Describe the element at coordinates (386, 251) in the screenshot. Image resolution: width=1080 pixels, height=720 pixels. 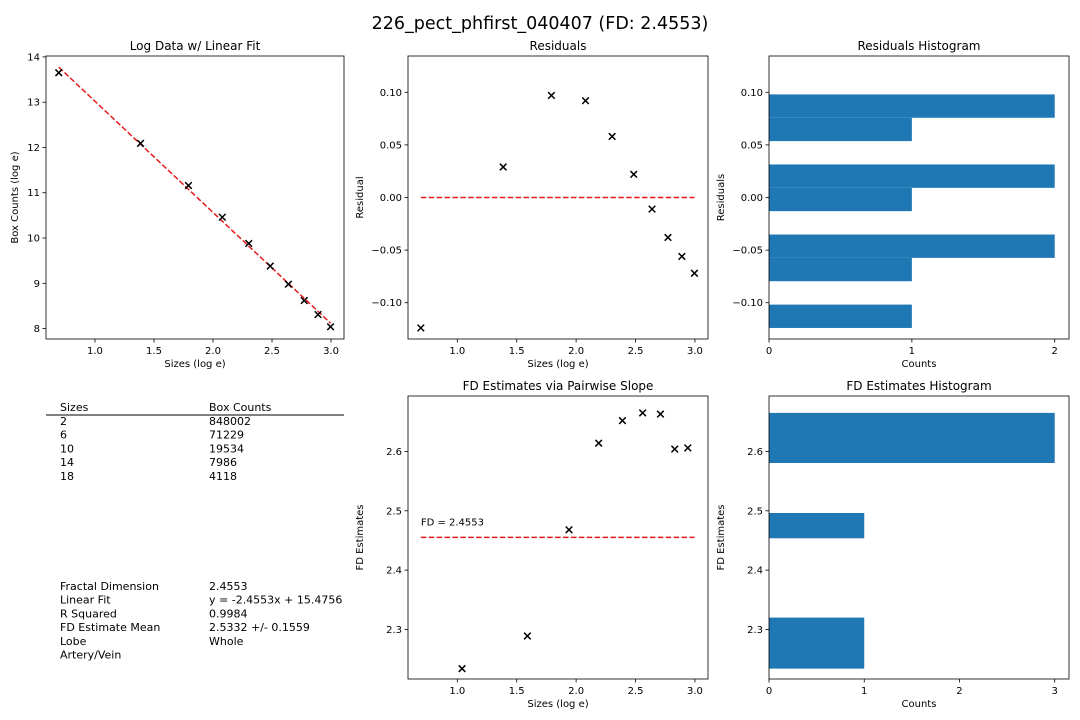
I see `y-tick-label: −0.05` at that location.